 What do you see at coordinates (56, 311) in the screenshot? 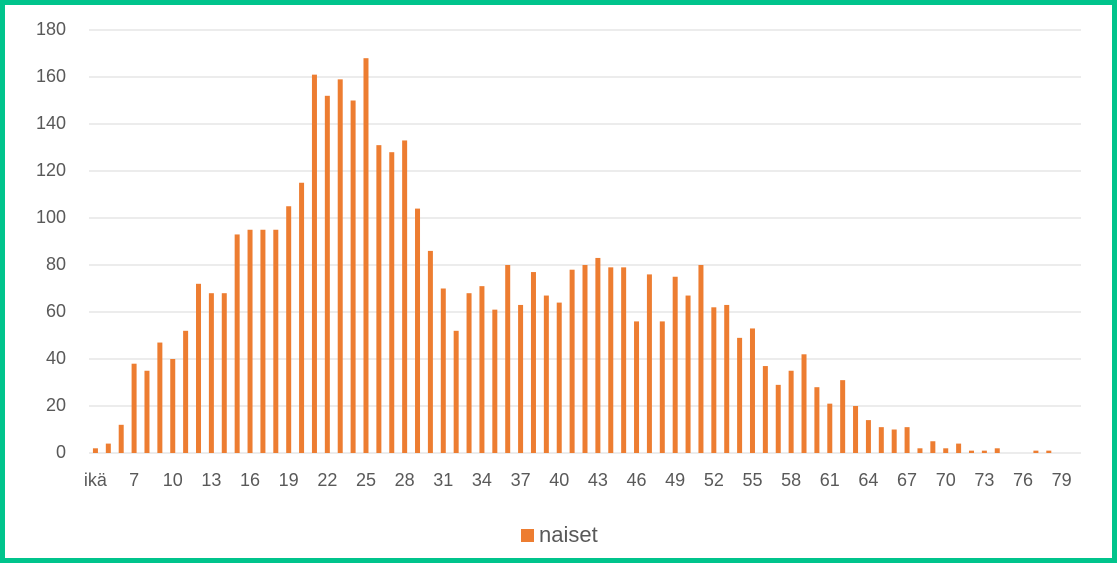
I see `y-tick-label: 60` at bounding box center [56, 311].